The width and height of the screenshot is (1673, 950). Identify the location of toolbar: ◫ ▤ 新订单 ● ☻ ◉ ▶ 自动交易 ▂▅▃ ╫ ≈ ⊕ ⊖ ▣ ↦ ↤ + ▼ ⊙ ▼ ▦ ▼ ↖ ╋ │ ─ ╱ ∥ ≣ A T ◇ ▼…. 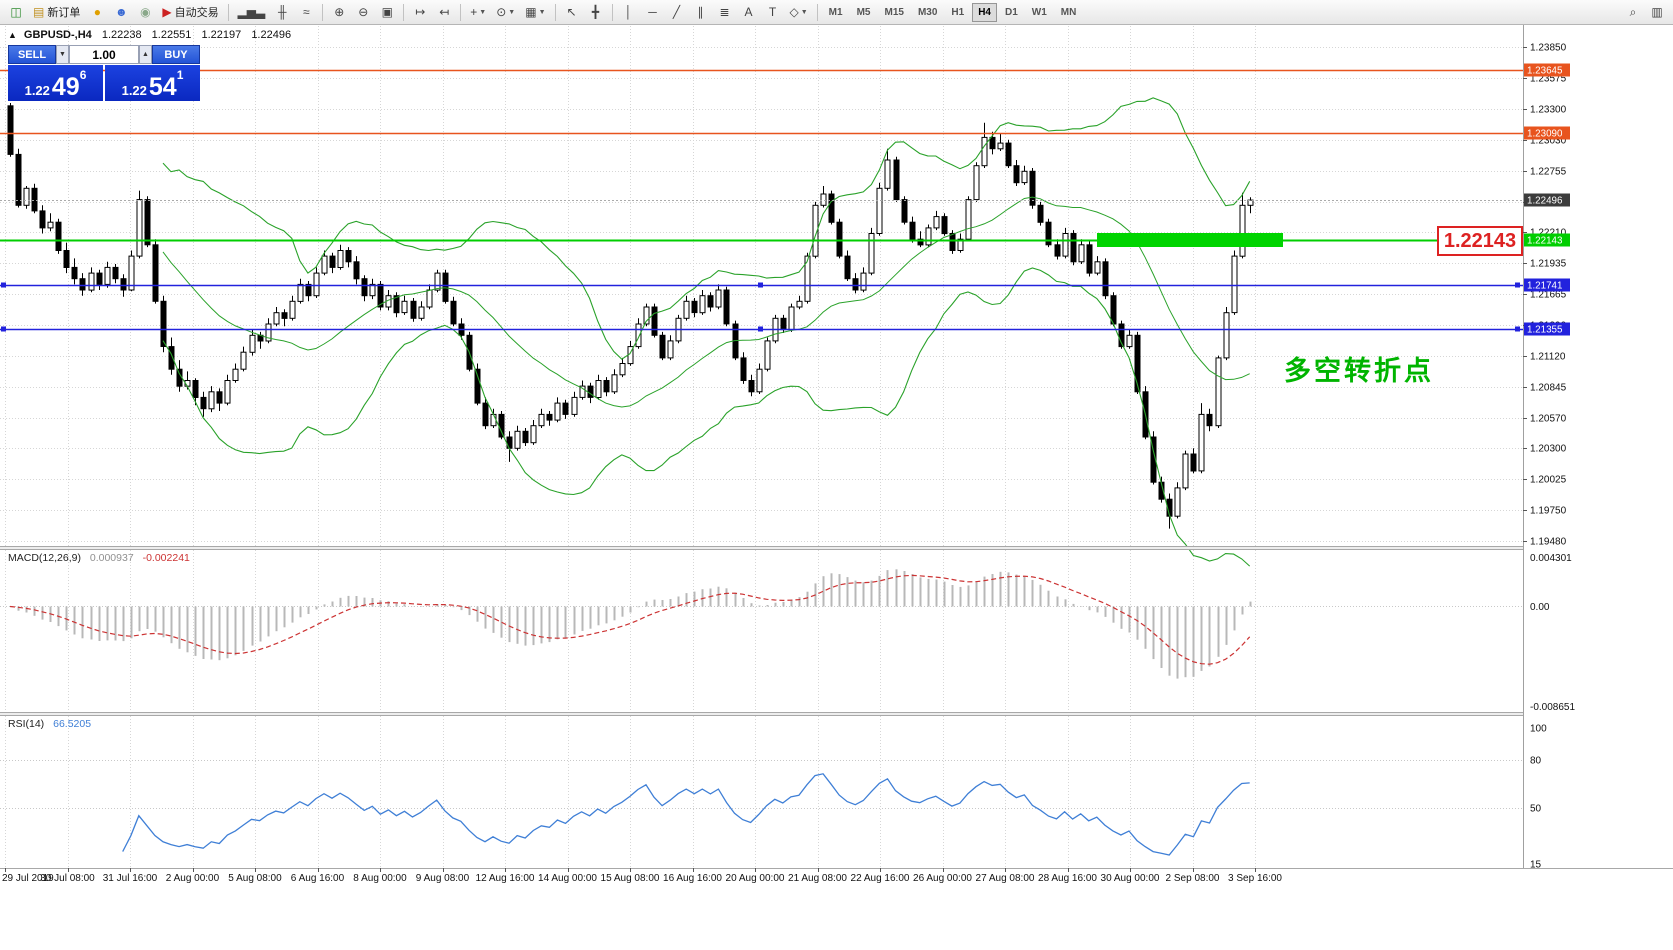
(836, 12).